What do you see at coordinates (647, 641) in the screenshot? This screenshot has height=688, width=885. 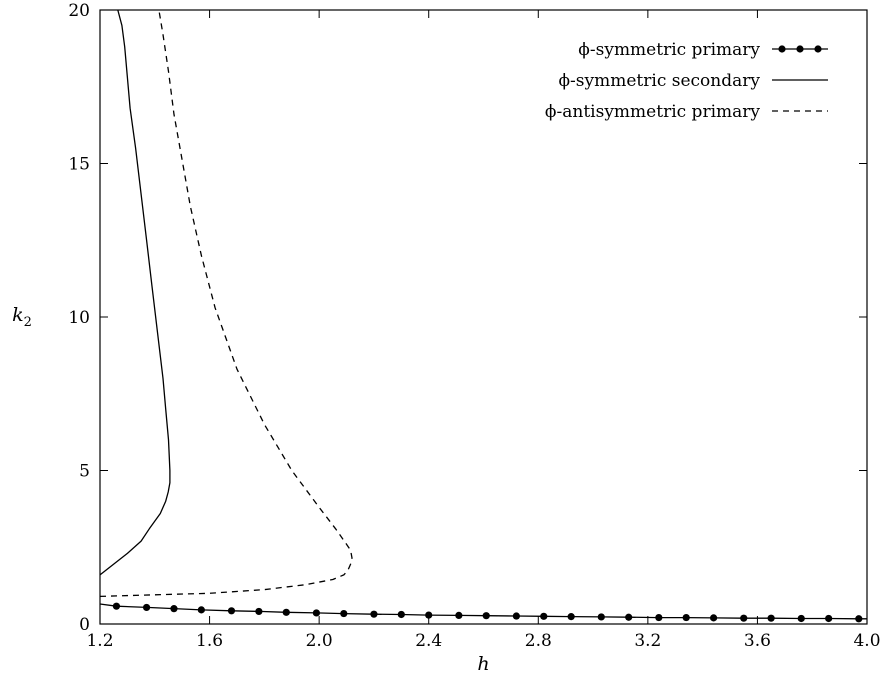 I see `x-tick-label: 3.2` at bounding box center [647, 641].